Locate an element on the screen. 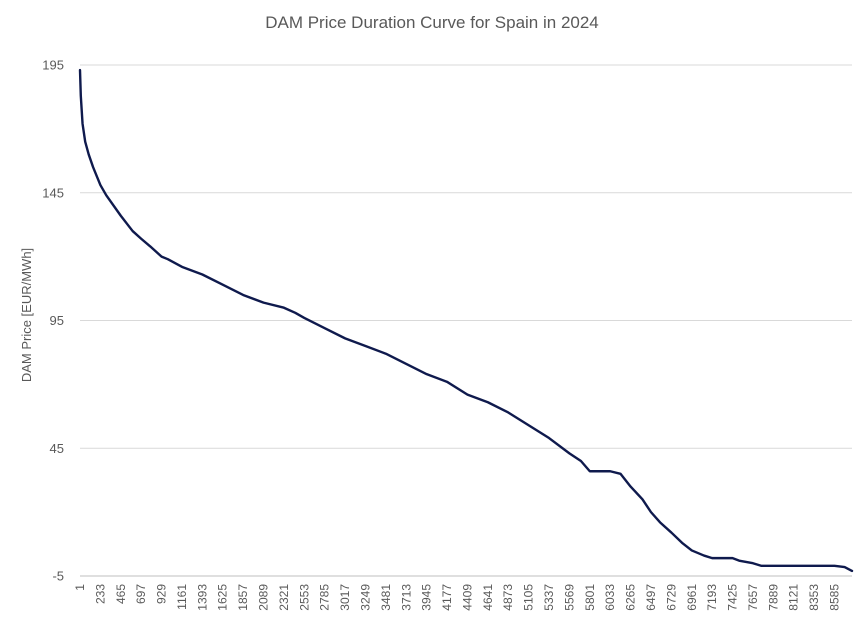  x-tick-label: 5801 is located at coordinates (590, 597).